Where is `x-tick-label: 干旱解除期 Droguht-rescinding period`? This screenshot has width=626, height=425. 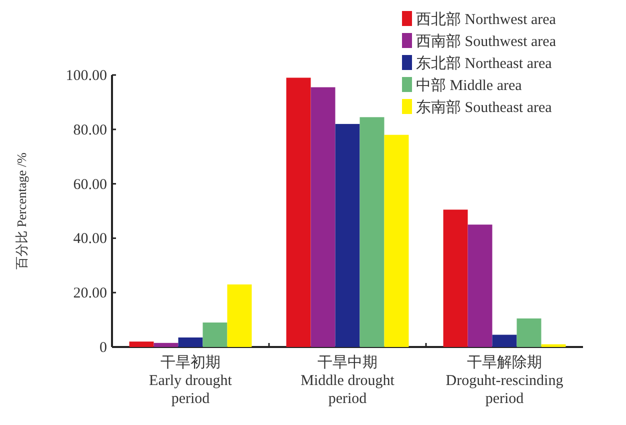
x-tick-label: 干旱解除期 Droguht-rescinding period is located at coordinates (505, 380).